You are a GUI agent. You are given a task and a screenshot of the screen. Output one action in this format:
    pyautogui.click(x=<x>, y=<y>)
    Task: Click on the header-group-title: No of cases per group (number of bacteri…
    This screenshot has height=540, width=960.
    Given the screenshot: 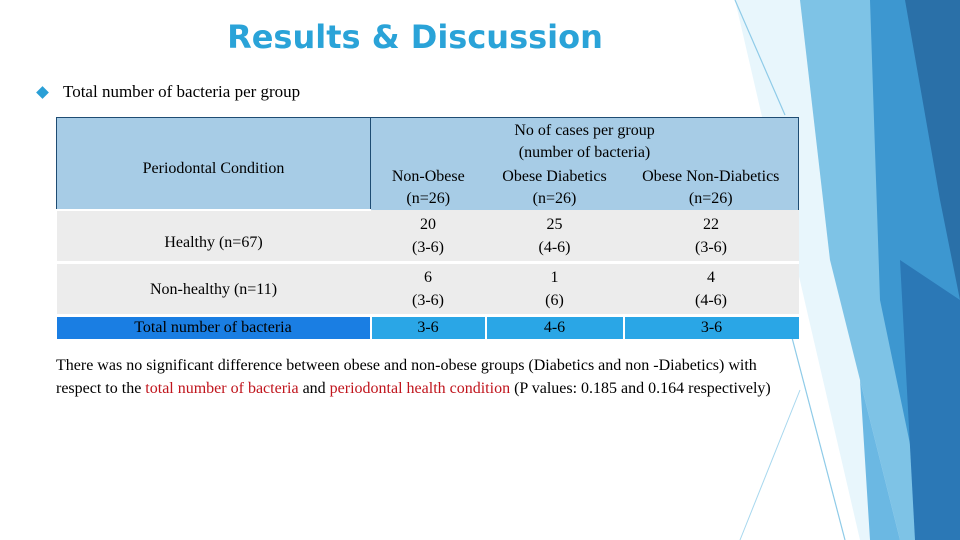 What is the action you would take?
    pyautogui.click(x=584, y=141)
    